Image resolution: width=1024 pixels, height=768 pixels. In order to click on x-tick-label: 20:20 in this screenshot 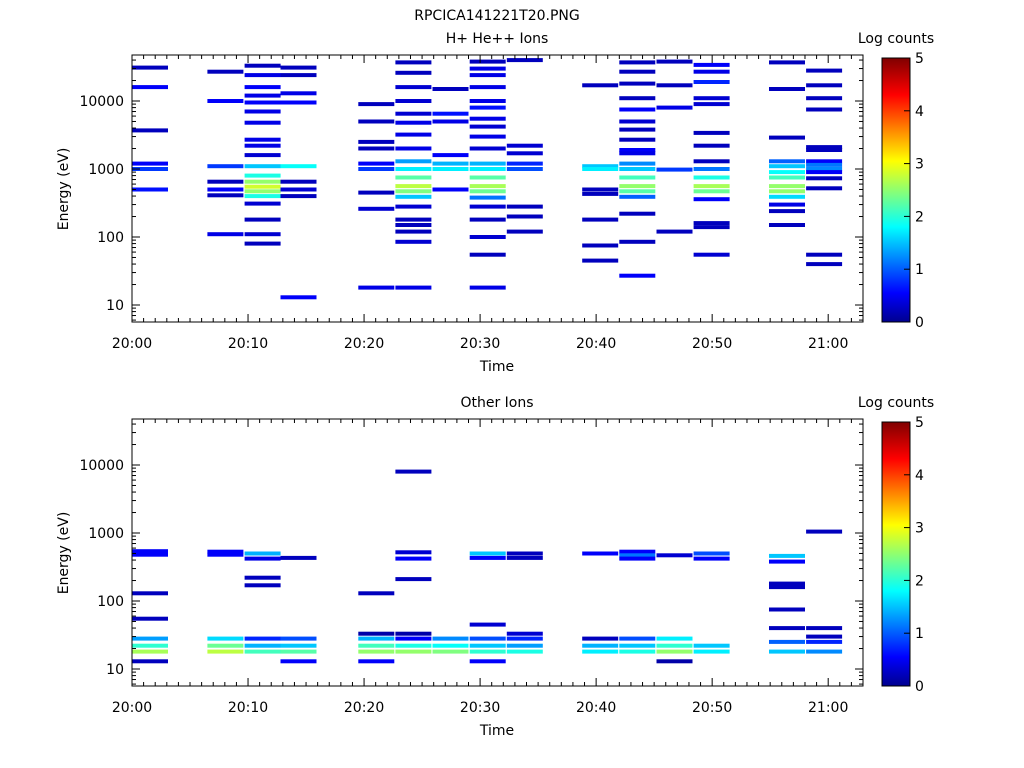, I will do `click(364, 344)`.